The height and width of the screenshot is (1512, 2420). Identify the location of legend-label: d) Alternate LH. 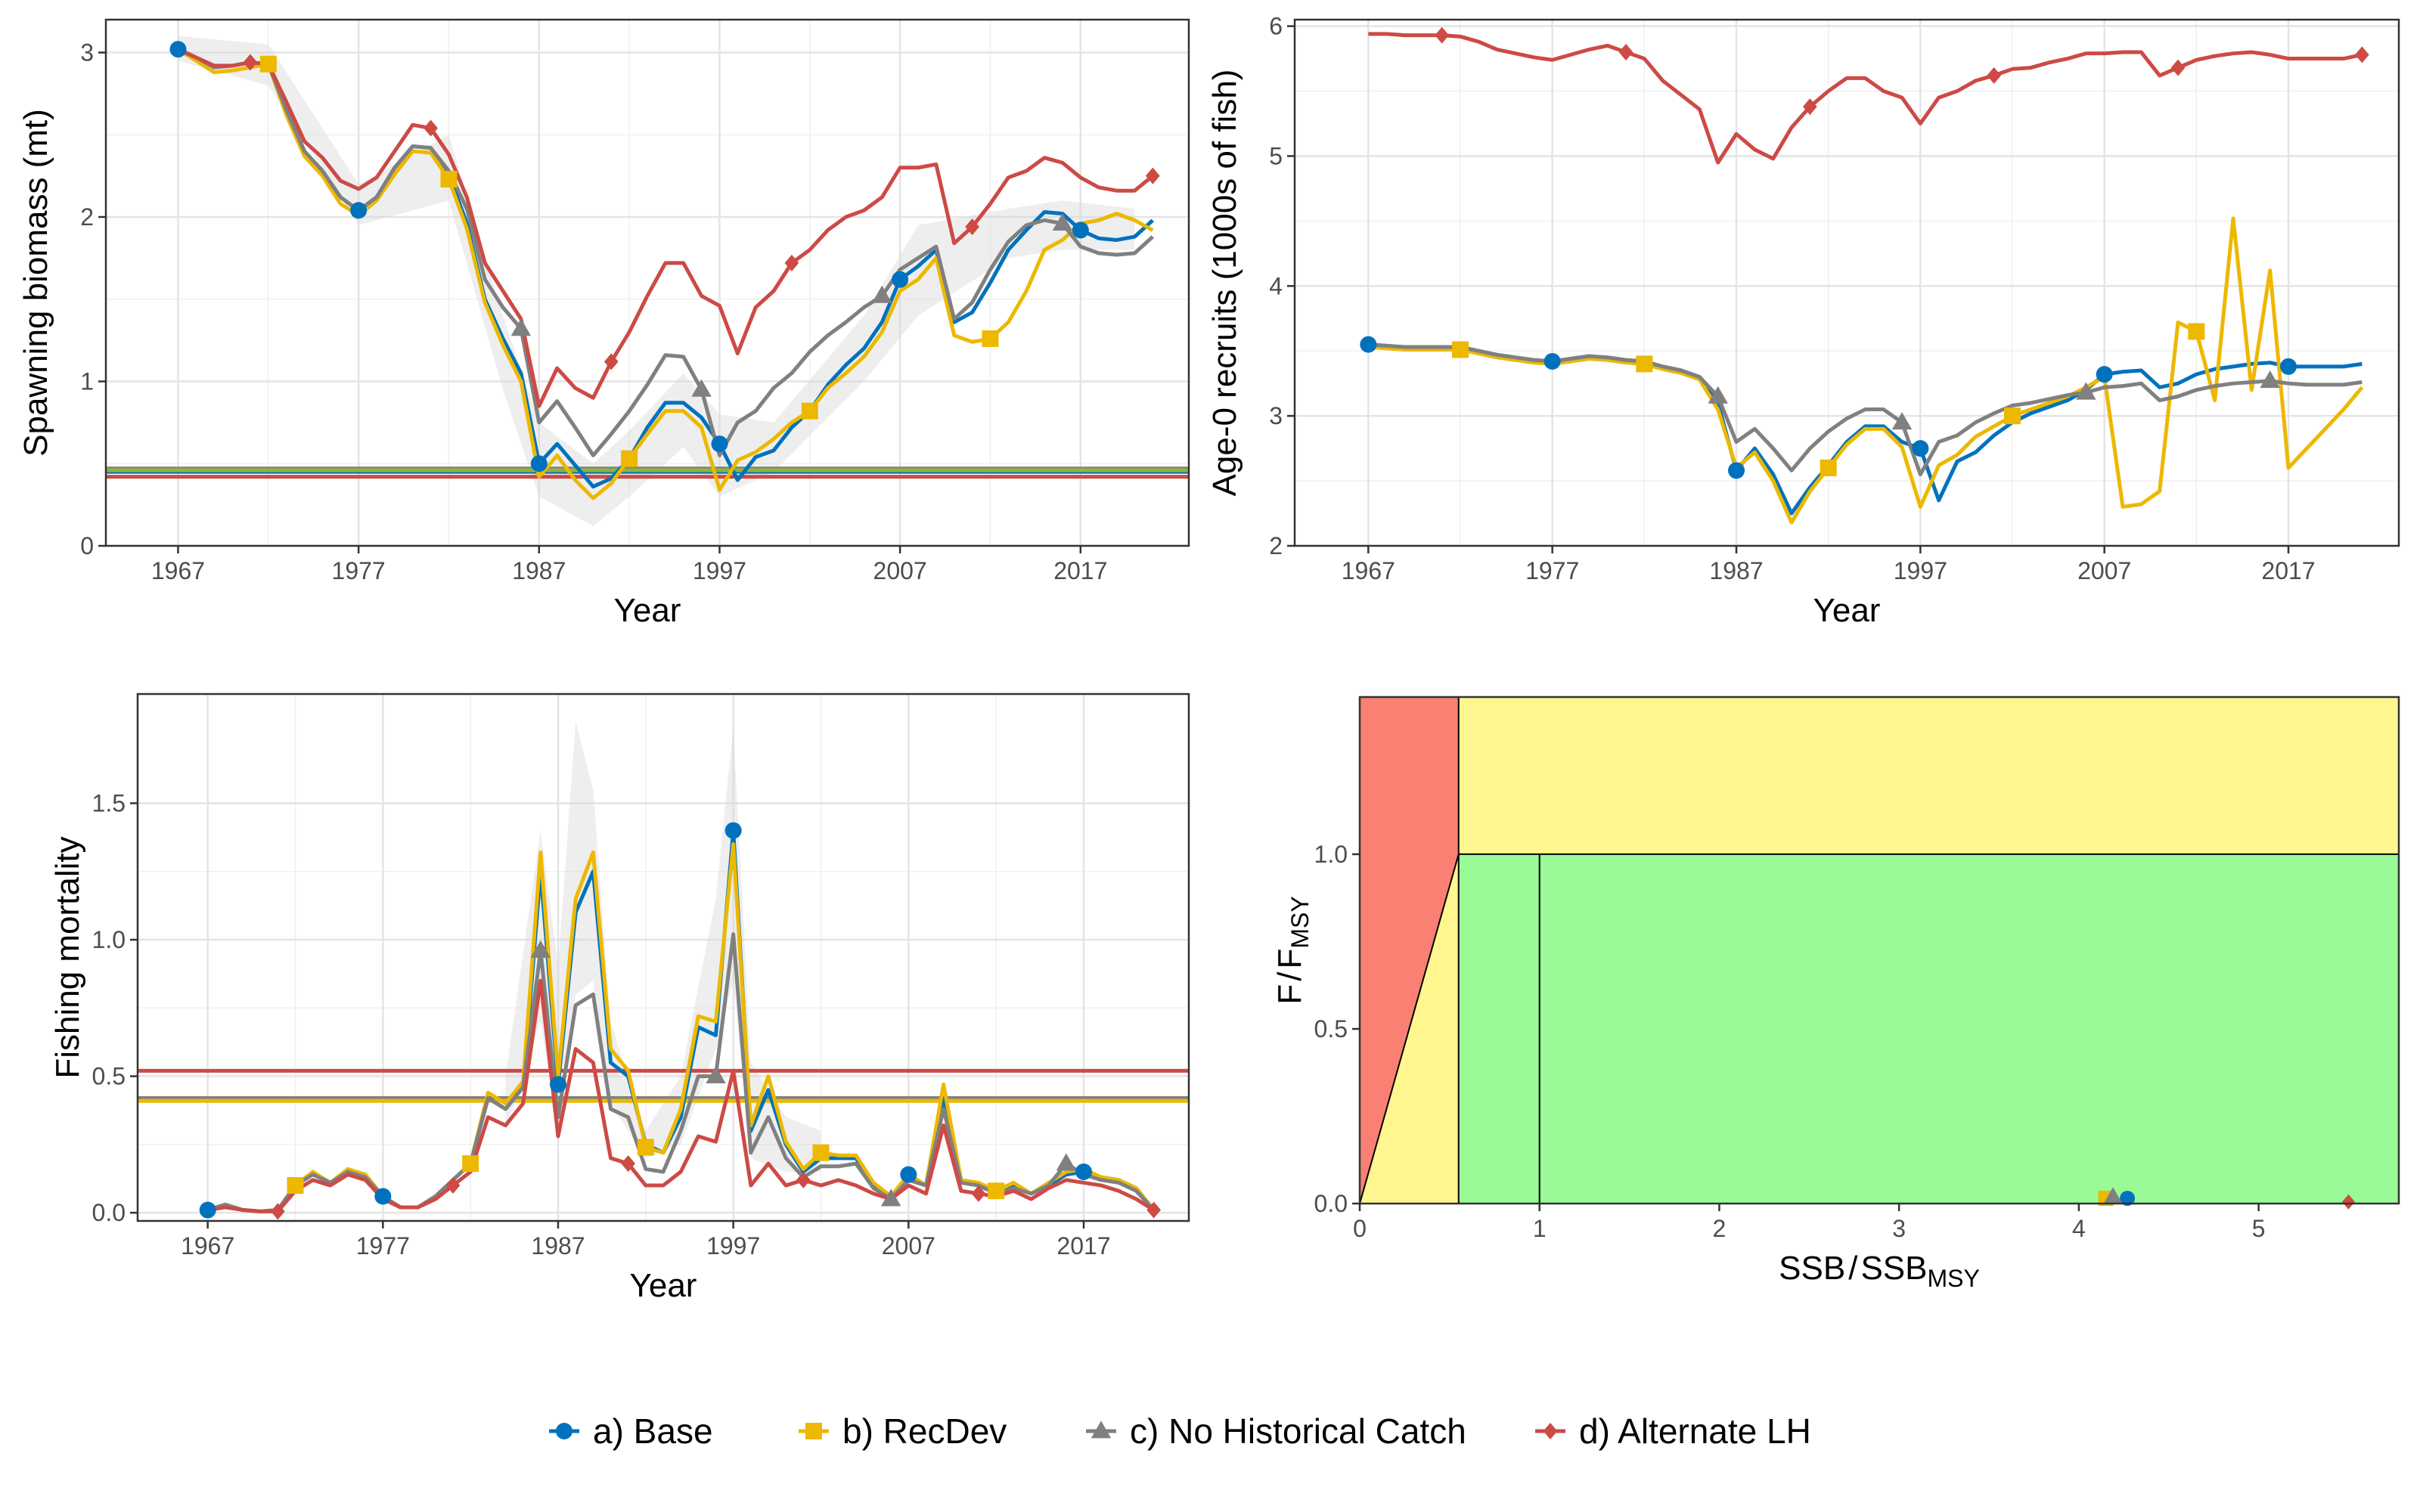
(1695, 1431).